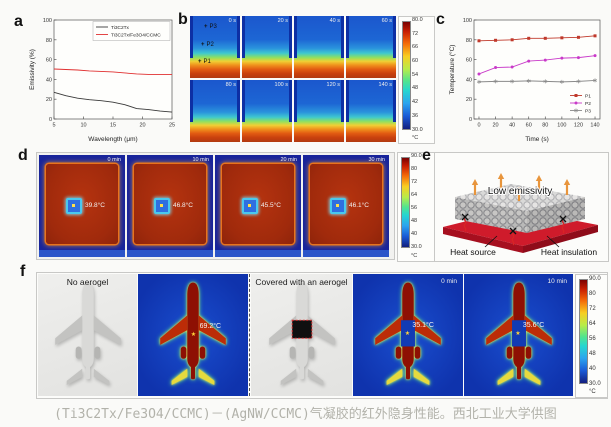  Describe the element at coordinates (113, 126) in the screenshot. I see `svg-text: 15` at that location.